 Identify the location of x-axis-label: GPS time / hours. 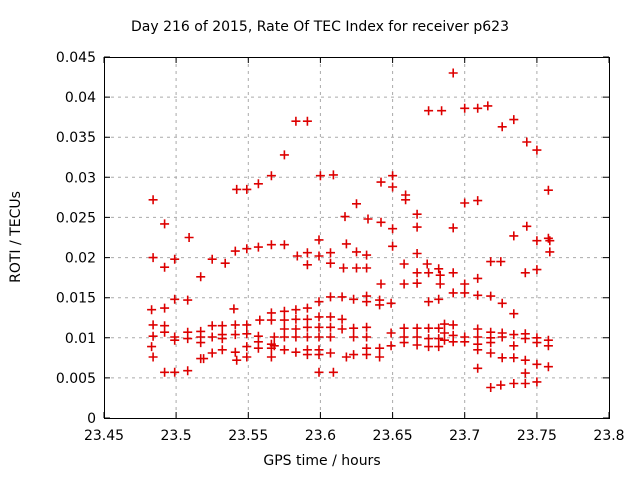
(321, 461).